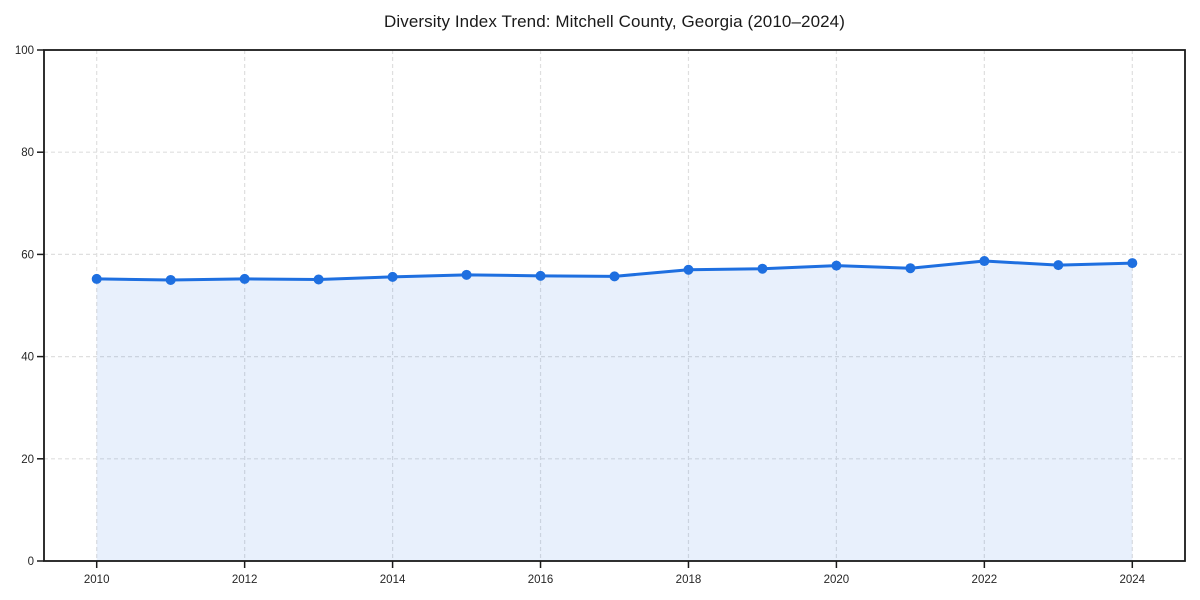  What do you see at coordinates (393, 580) in the screenshot?
I see `x-tick-label: 2014` at bounding box center [393, 580].